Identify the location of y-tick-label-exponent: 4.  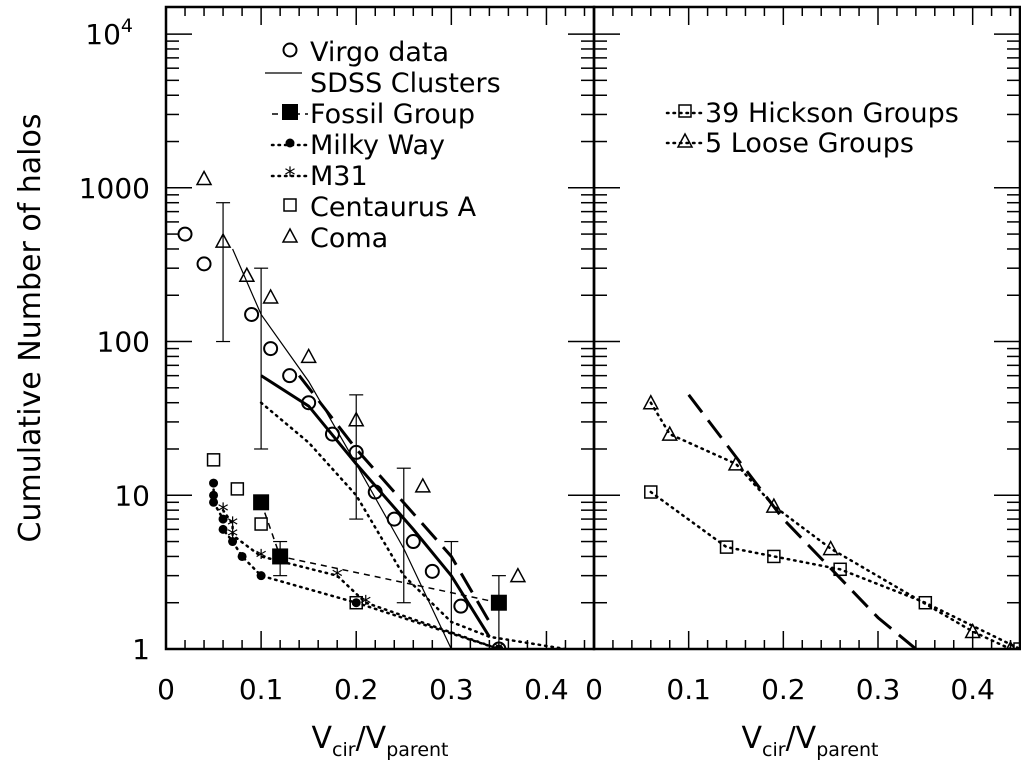
(127, 26).